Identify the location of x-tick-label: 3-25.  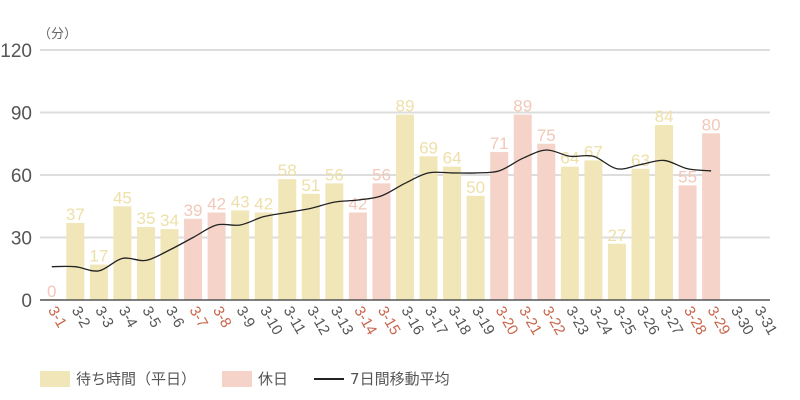
(624, 321).